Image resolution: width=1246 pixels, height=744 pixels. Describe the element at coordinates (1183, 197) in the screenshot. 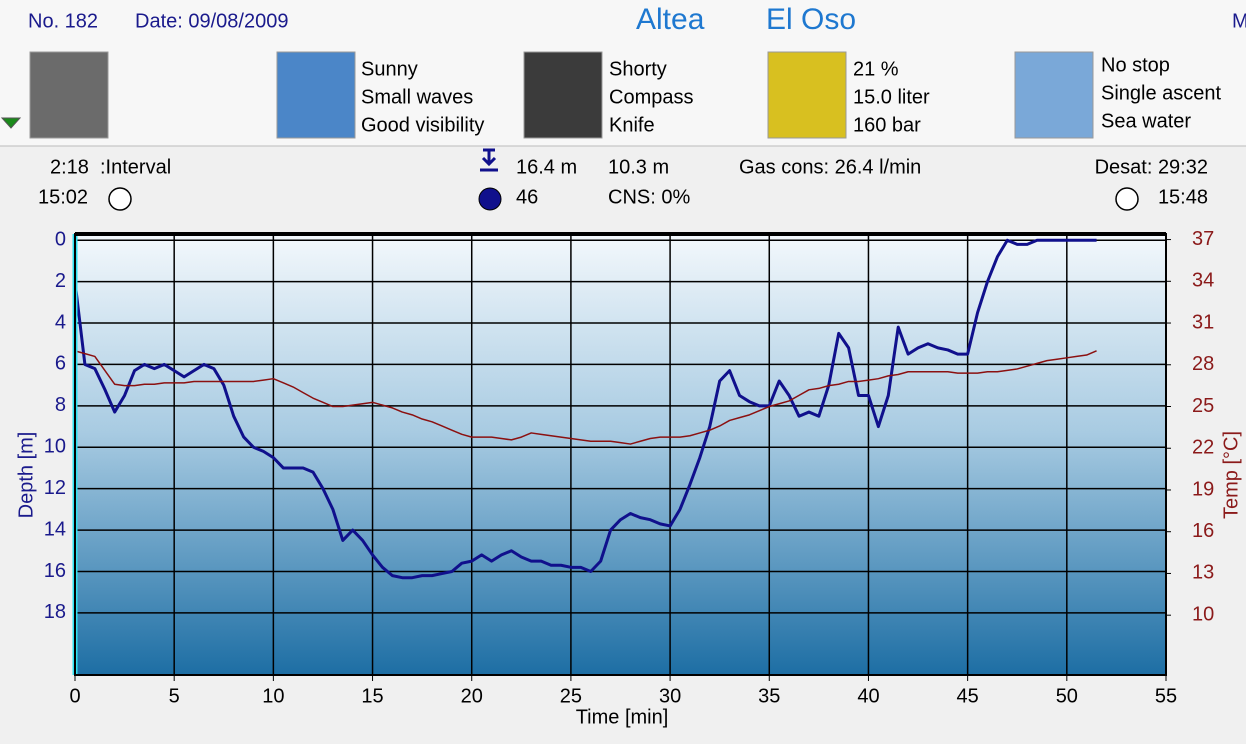

I see `end-time: 15:48` at that location.